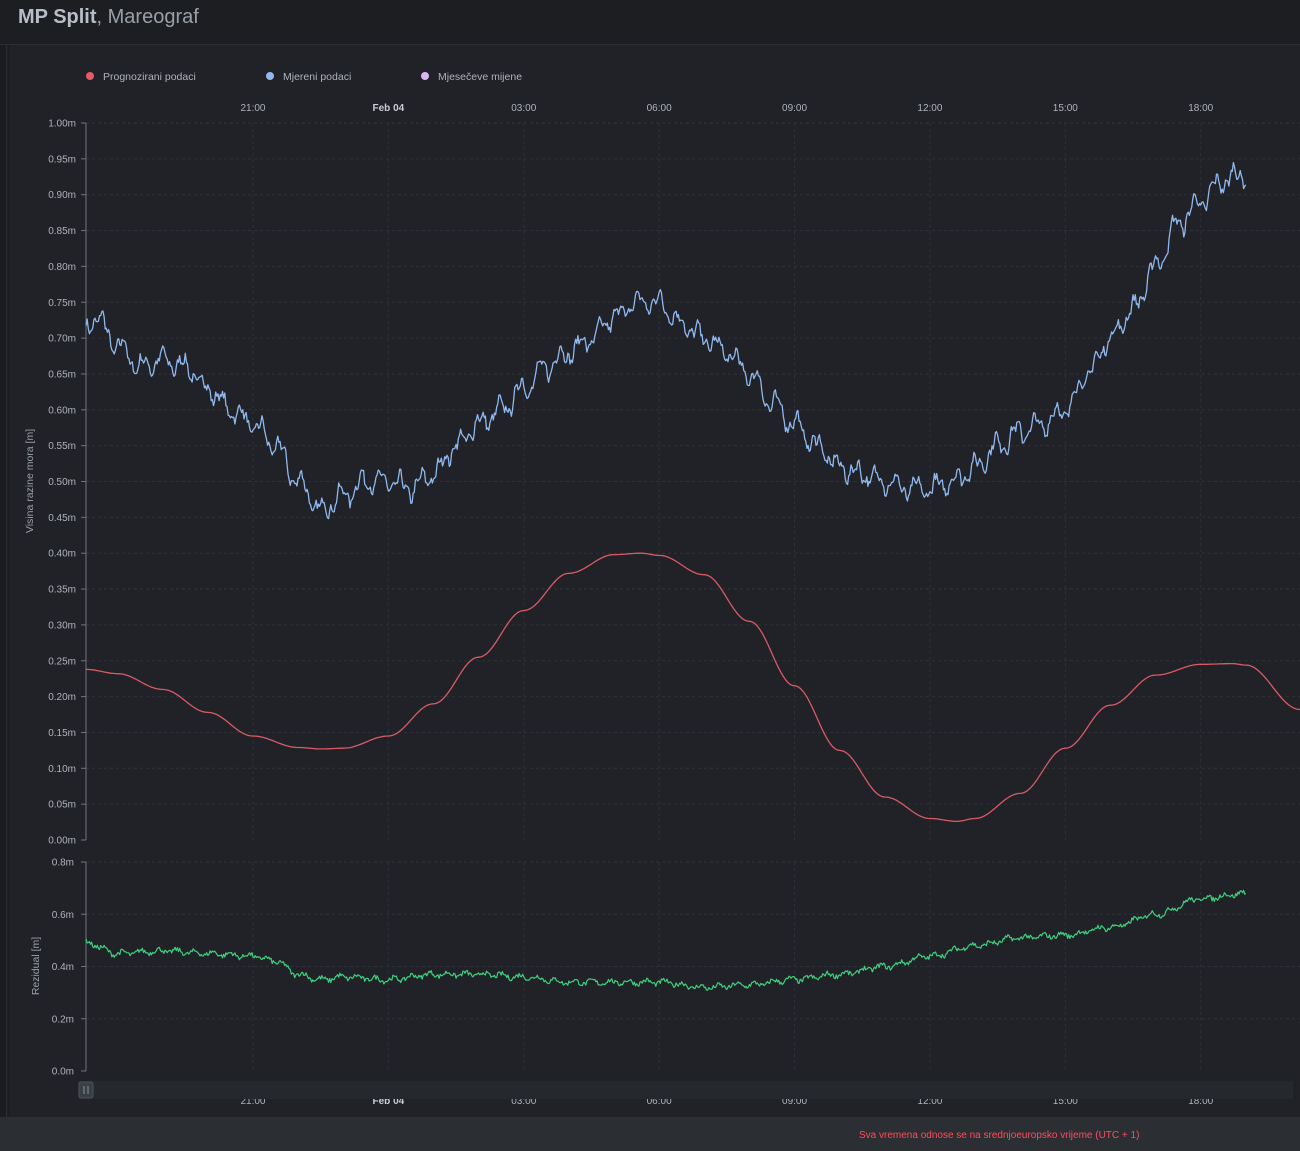 This screenshot has height=1151, width=1300. Describe the element at coordinates (1065, 1101) in the screenshot. I see `x-tick-label-bottom: 15:00` at that location.